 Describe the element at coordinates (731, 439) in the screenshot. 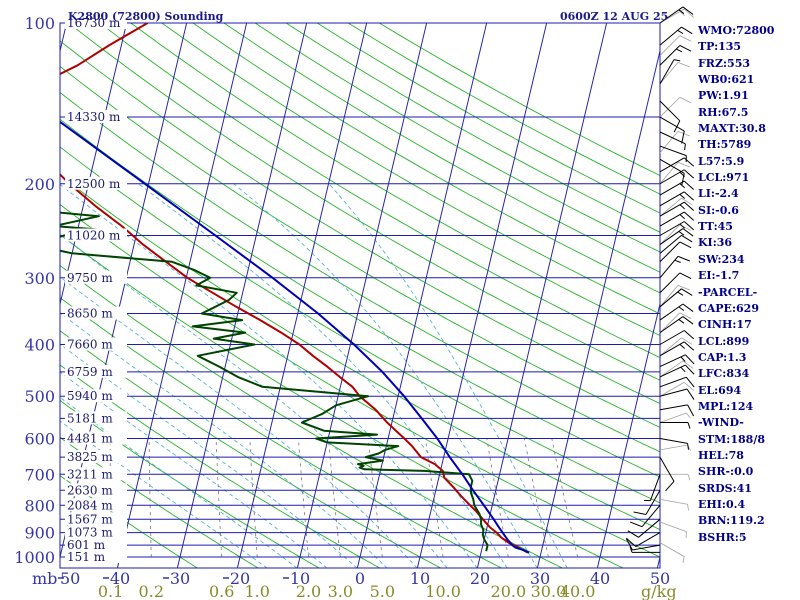

I see `parameter-item: STM:188/8` at that location.